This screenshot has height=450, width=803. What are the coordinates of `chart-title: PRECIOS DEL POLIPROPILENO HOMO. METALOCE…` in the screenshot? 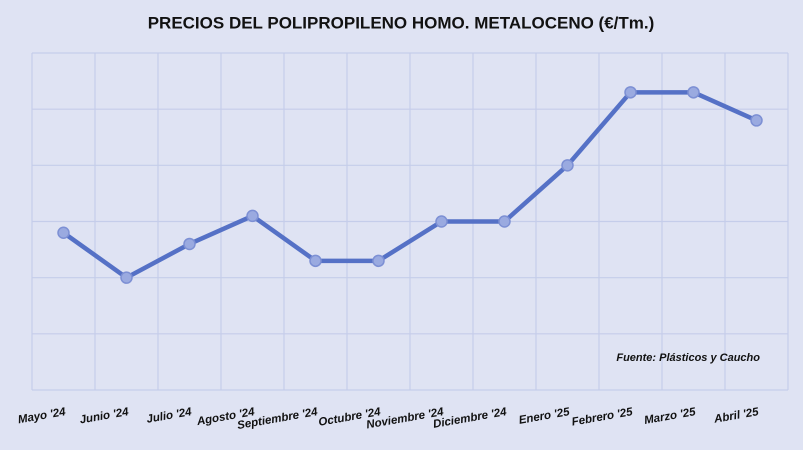 It's located at (401, 22).